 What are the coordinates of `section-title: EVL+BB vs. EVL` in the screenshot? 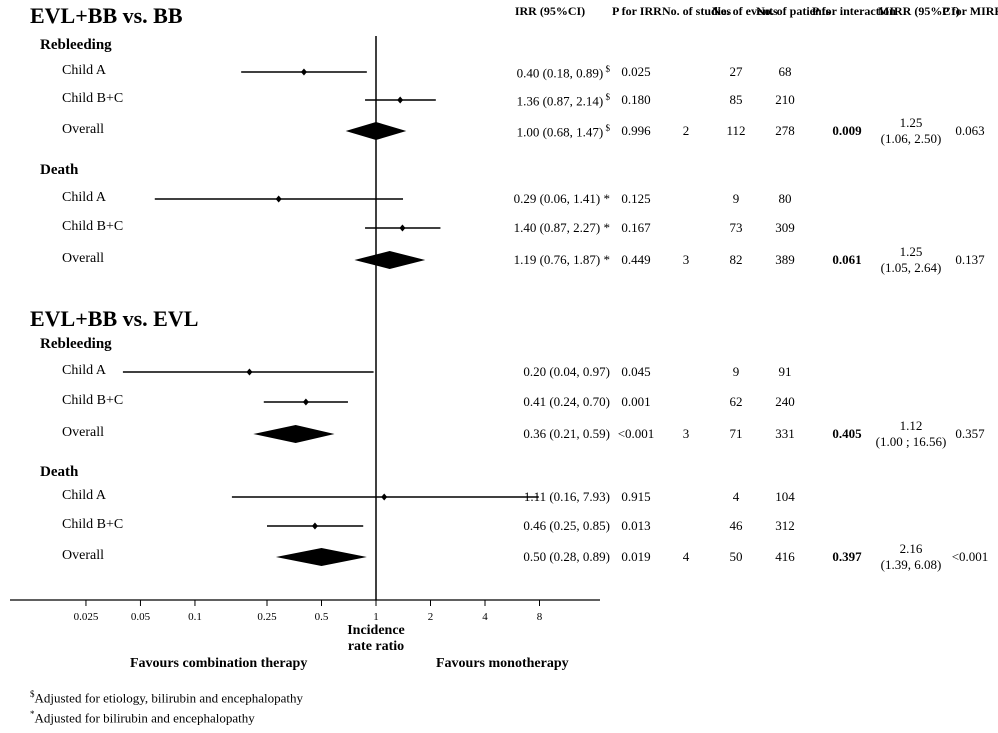 It's located at (114, 318).